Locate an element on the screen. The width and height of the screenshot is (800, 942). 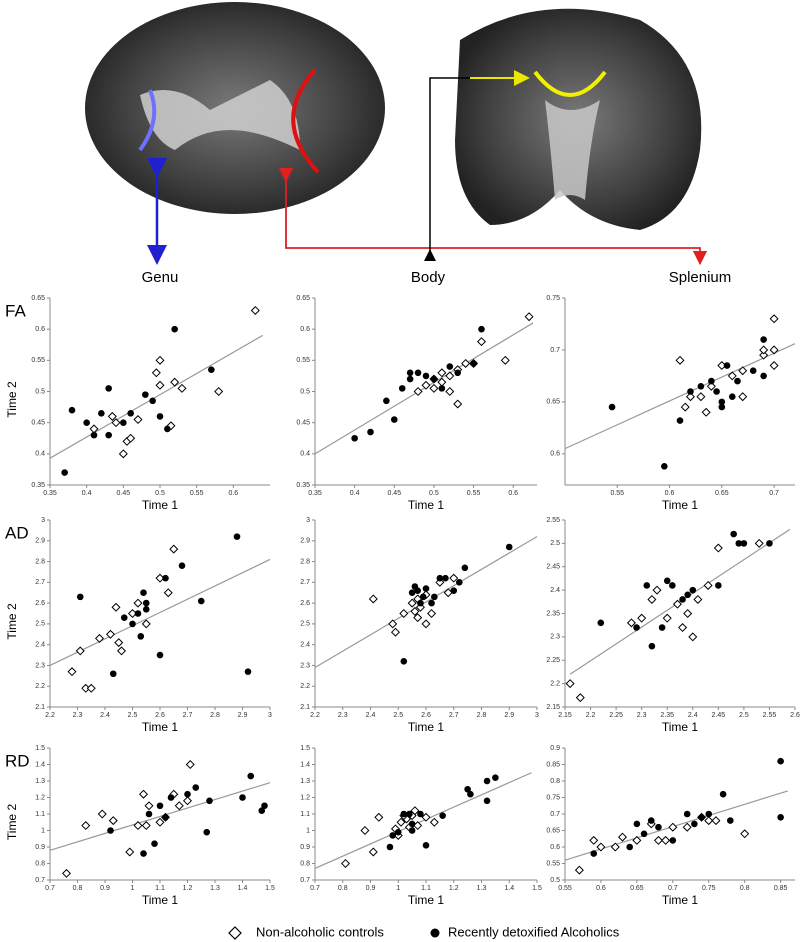
x-tick-label: 0.65 is located at coordinates (722, 493).